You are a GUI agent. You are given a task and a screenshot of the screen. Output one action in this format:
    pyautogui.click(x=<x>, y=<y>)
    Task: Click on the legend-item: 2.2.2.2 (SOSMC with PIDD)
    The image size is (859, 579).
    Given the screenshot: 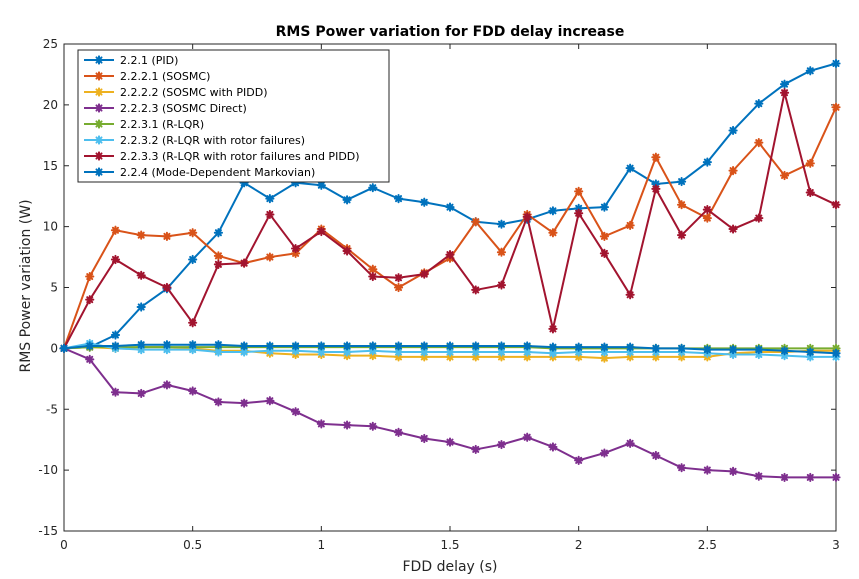 What is the action you would take?
    pyautogui.click(x=176, y=92)
    